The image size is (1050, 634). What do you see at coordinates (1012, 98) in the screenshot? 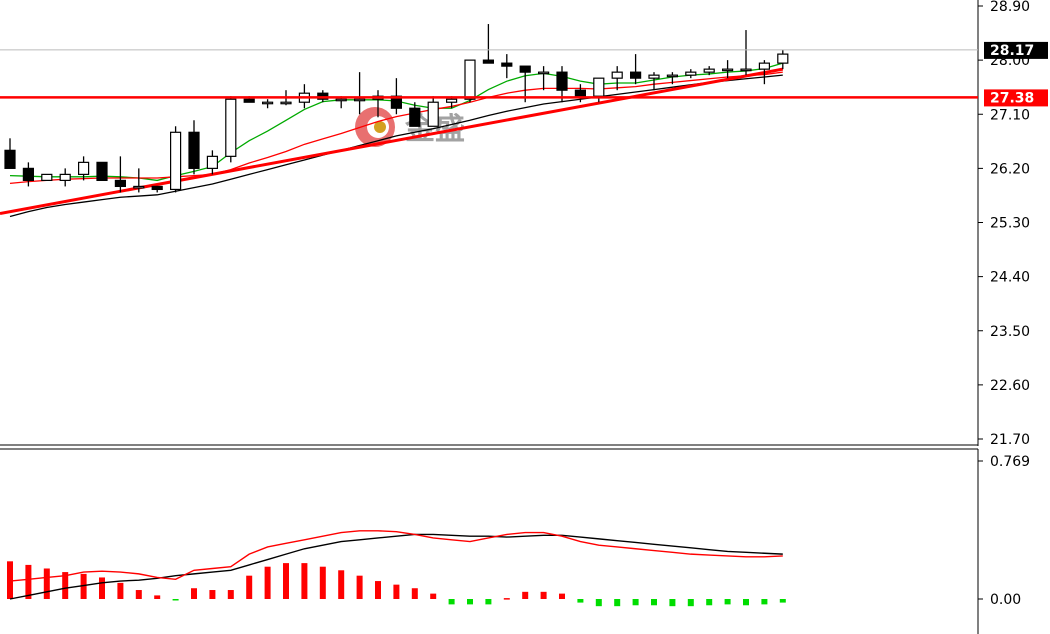
I see `resistance-price-tag-label: 27.38` at bounding box center [1012, 98].